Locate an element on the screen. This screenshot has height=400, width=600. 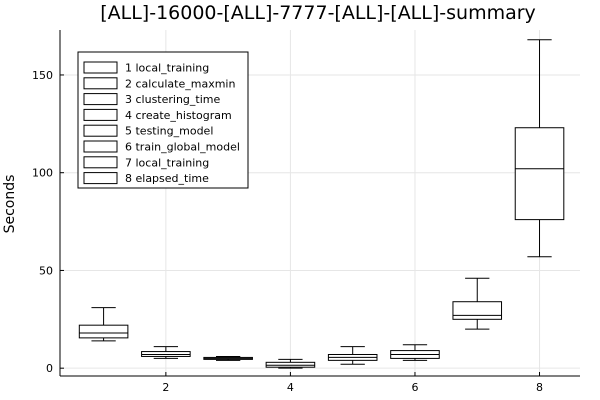
x-tick-label-8: 8 is located at coordinates (539, 387).